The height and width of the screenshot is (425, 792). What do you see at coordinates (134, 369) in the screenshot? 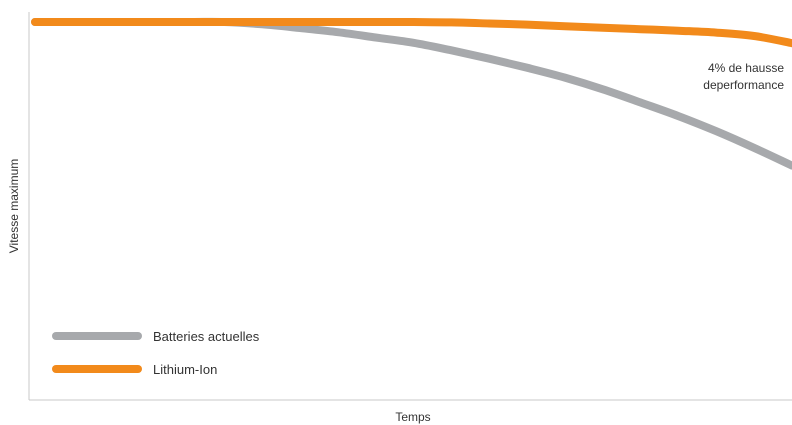
I see `legend-item-lithium: Lithium-Ion` at bounding box center [134, 369].